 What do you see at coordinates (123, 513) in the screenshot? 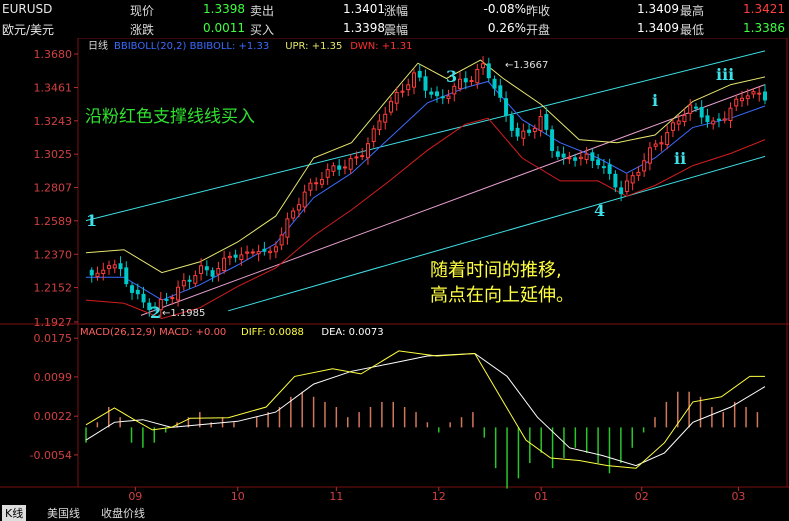
I see `tab-close-line: 收盘价线` at bounding box center [123, 513].